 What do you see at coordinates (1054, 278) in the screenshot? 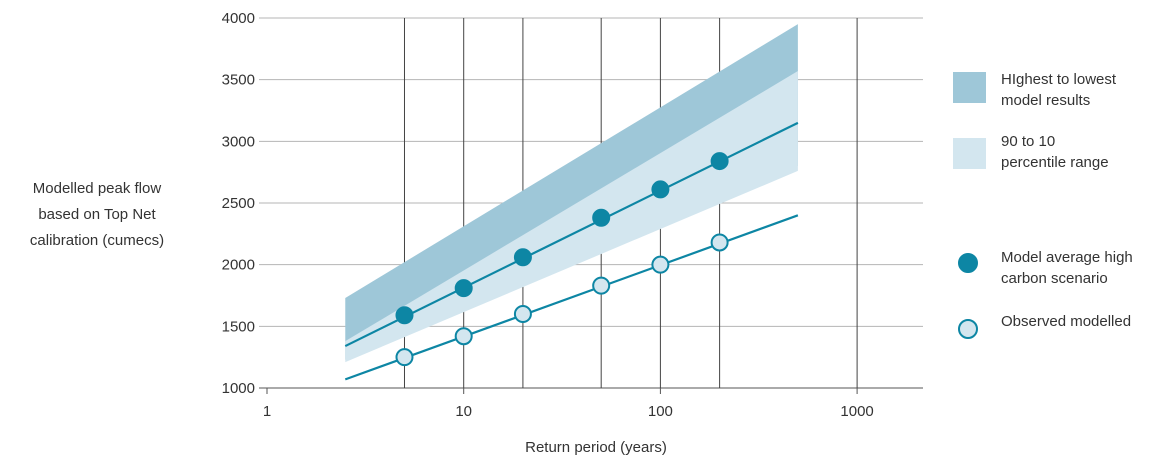
I see `legend-label: carbon scenario` at bounding box center [1054, 278].